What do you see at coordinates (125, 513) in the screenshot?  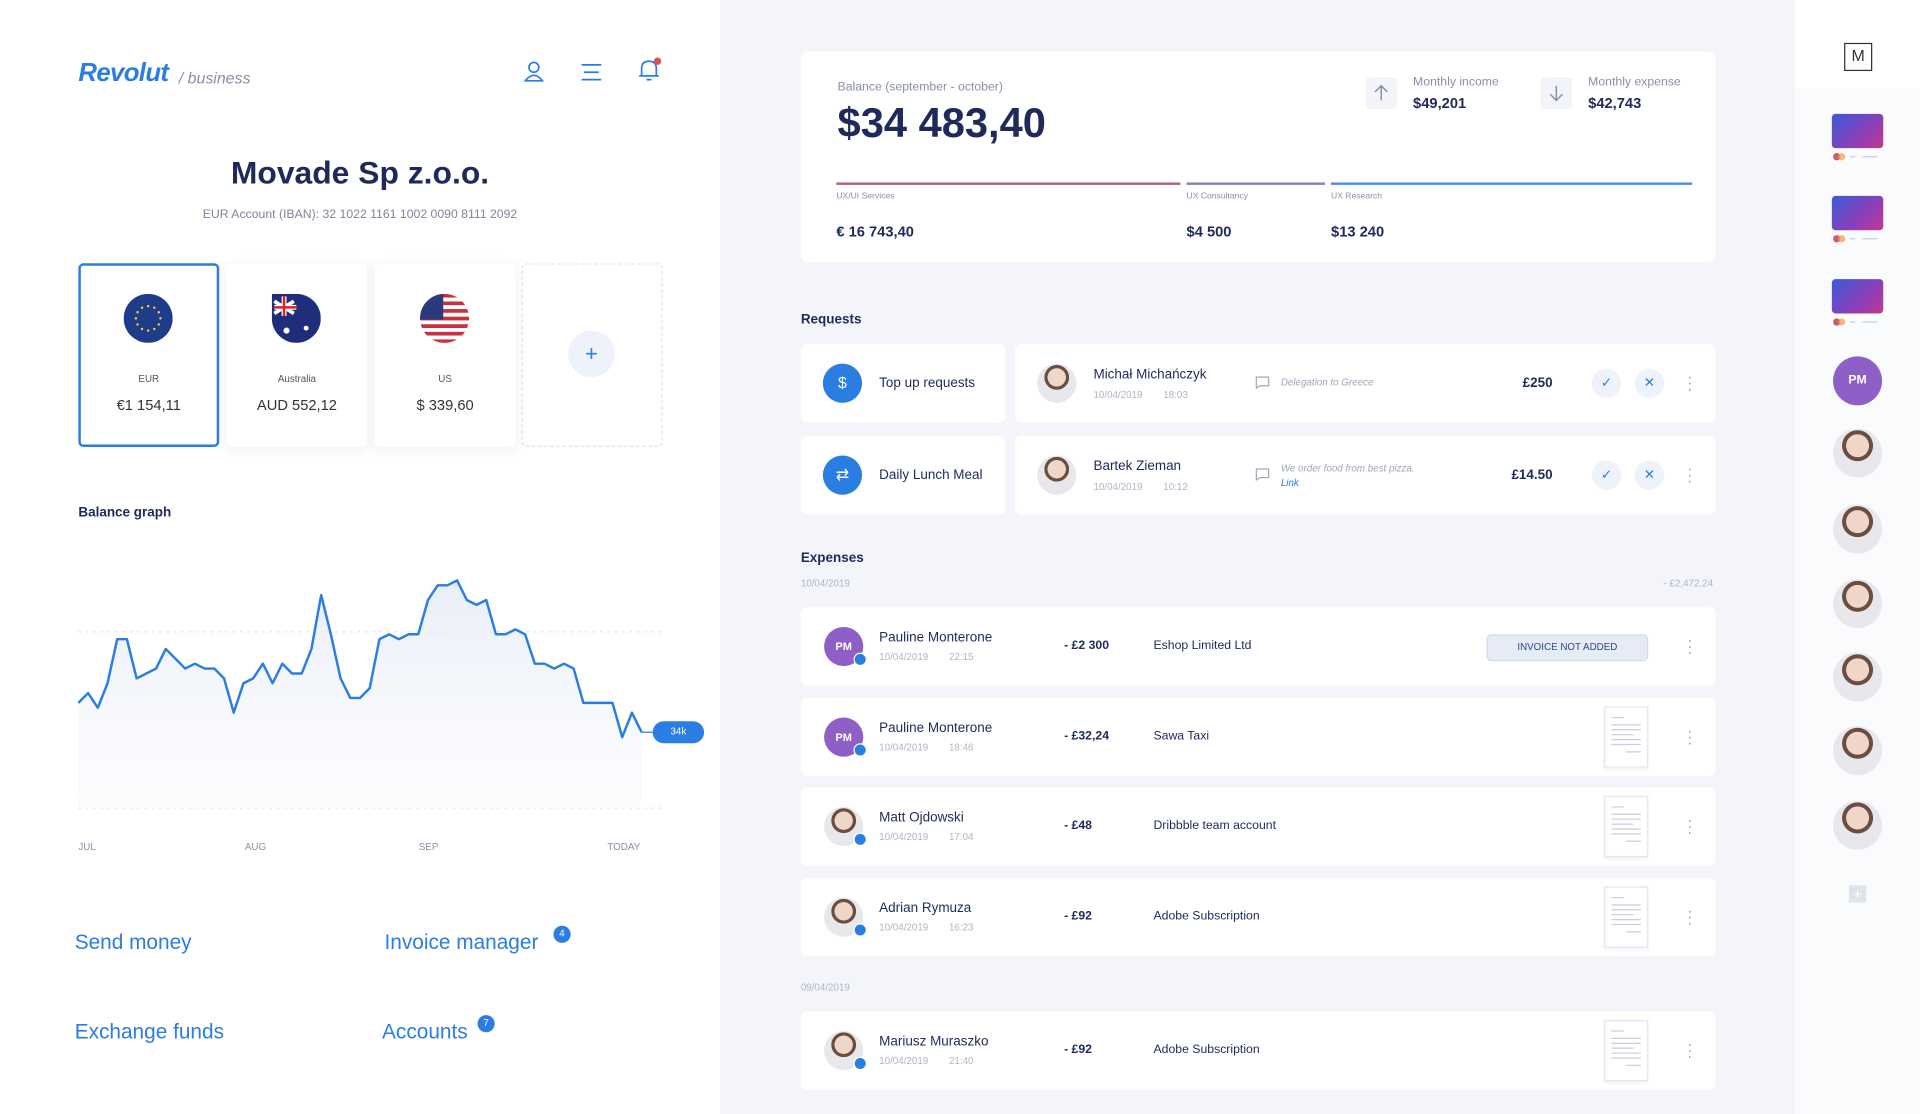 I see `graph-title: Balance graph` at bounding box center [125, 513].